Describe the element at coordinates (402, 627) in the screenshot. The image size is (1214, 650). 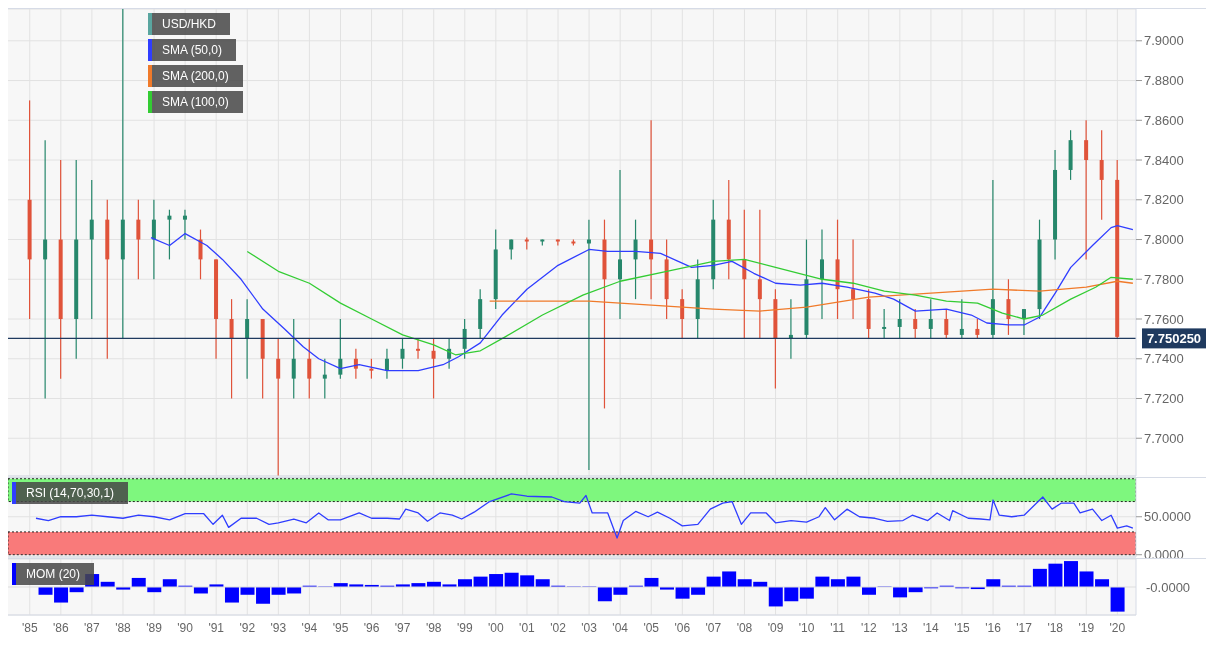
I see `x-tick-label: '97` at that location.